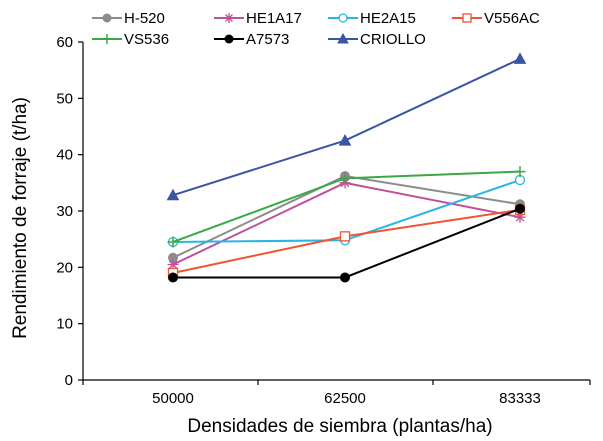 This screenshot has width=603, height=441. I want to click on legend-item: V556AC, so click(496, 18).